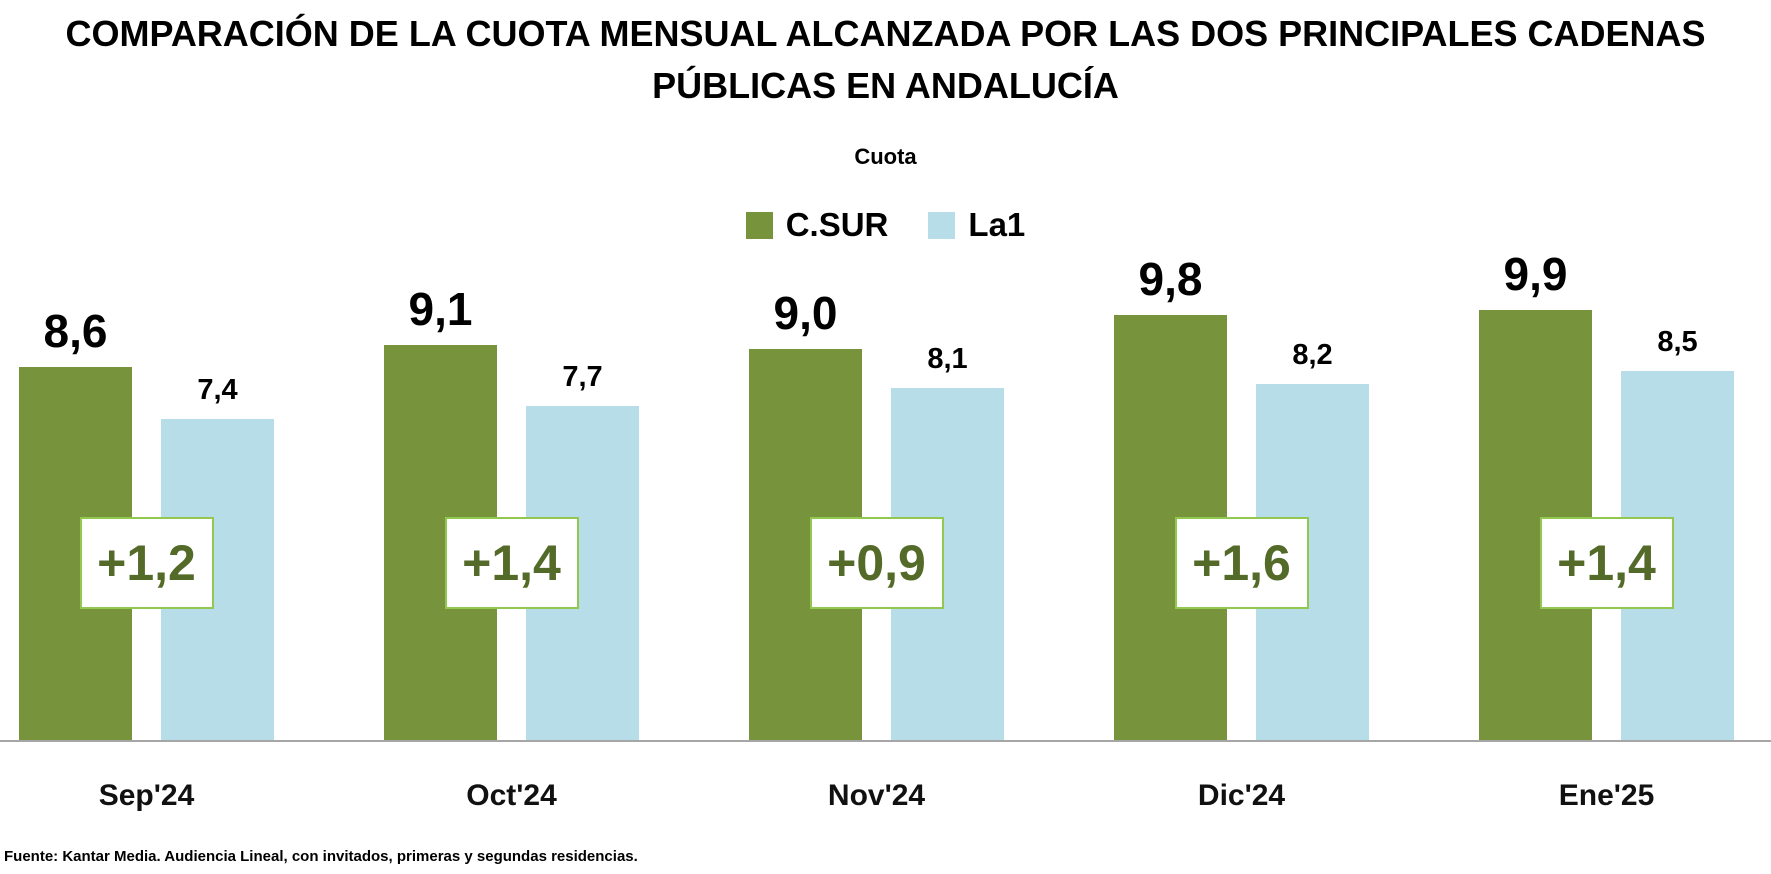 This screenshot has width=1771, height=874. Describe the element at coordinates (217, 389) in the screenshot. I see `value-label-la1: 7,4` at that location.